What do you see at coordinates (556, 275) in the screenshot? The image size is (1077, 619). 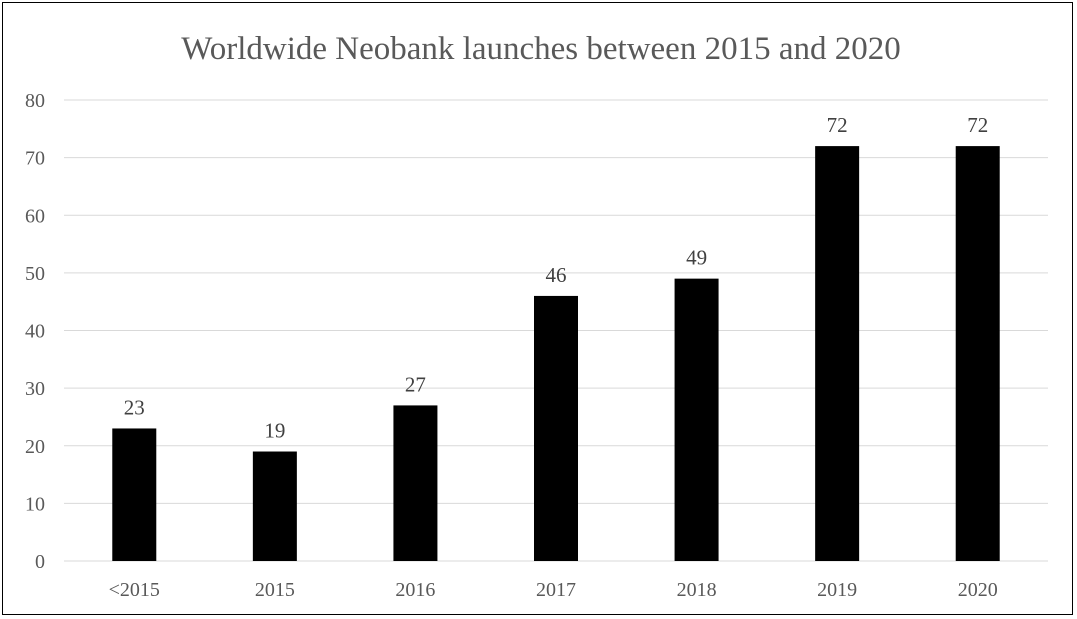 I see `bar-data-label: 46` at bounding box center [556, 275].